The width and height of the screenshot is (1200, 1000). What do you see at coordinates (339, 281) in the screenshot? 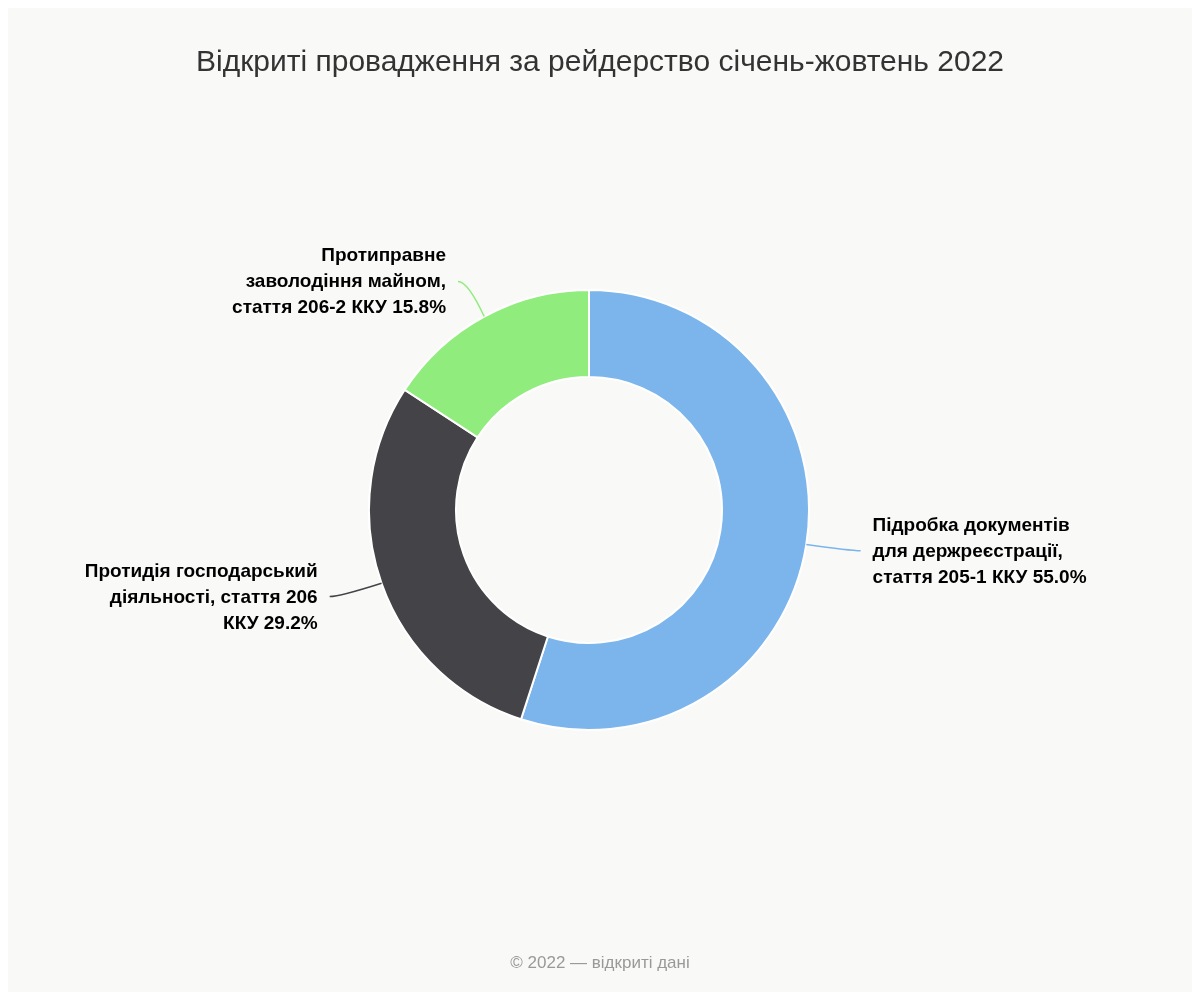
I see `slice-label: Протиправне заволодіння майном, стаття 206-2 ККУ 15.8%` at bounding box center [339, 281].